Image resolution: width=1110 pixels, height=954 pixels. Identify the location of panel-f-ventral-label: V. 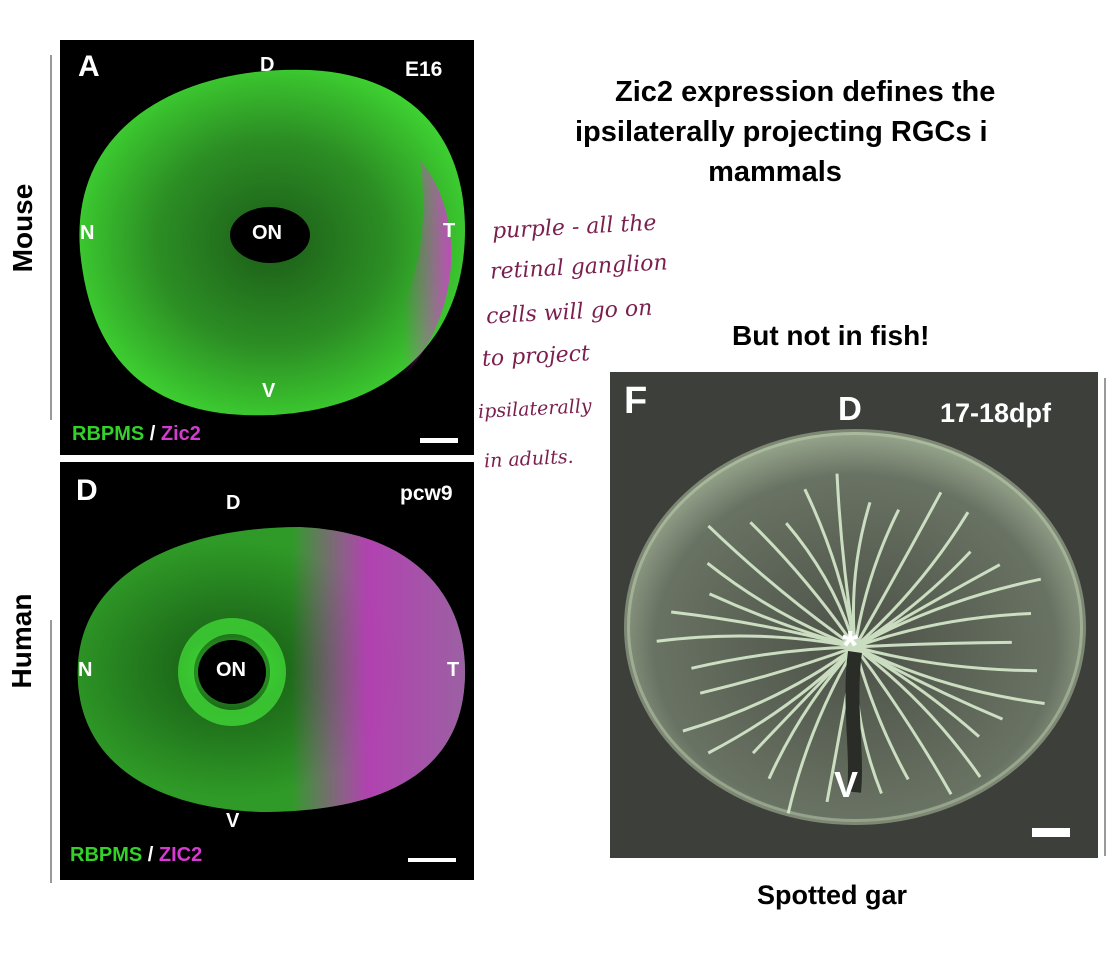
(846, 784).